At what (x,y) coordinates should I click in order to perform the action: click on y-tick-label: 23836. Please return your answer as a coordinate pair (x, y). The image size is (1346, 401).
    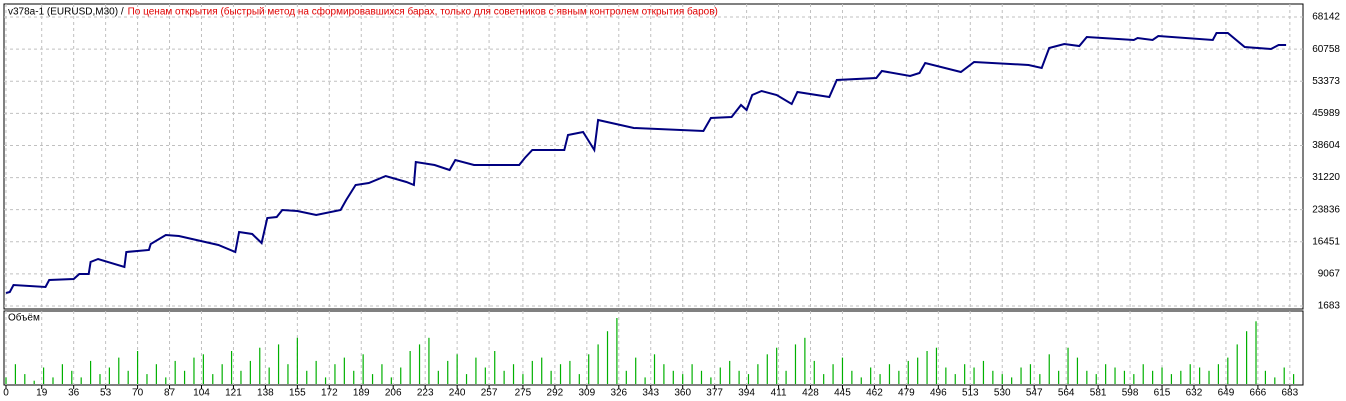
    Looking at the image, I should click on (1326, 209).